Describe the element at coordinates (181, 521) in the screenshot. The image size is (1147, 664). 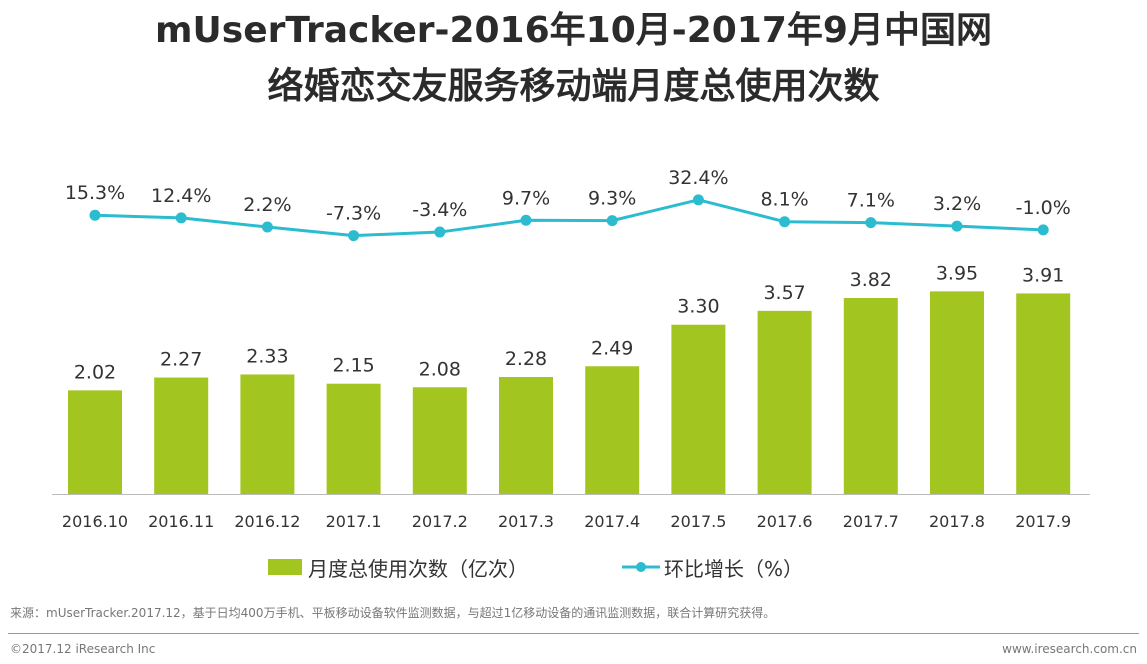
I see `x-tick-label: 2016.11` at that location.